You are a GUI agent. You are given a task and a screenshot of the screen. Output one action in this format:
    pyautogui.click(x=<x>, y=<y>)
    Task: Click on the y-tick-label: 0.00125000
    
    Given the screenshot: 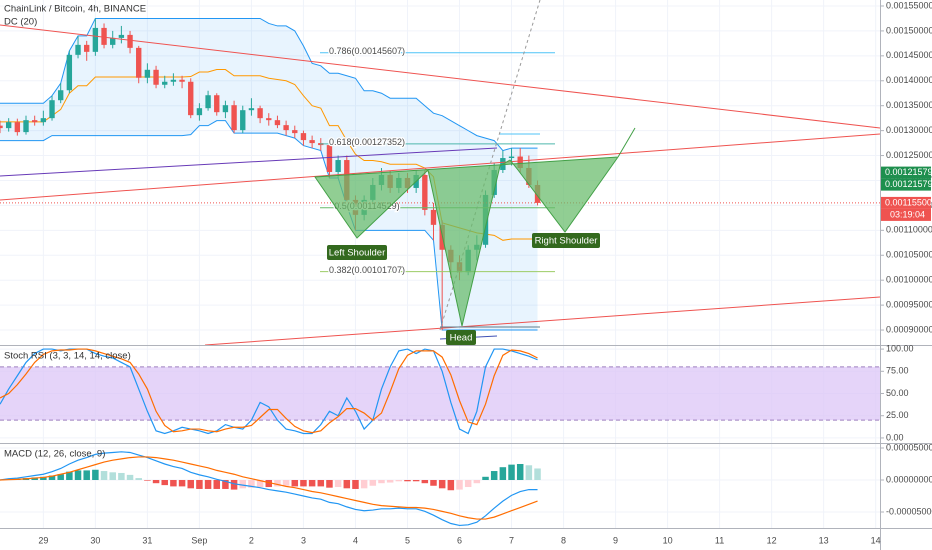 What is the action you would take?
    pyautogui.click(x=909, y=155)
    